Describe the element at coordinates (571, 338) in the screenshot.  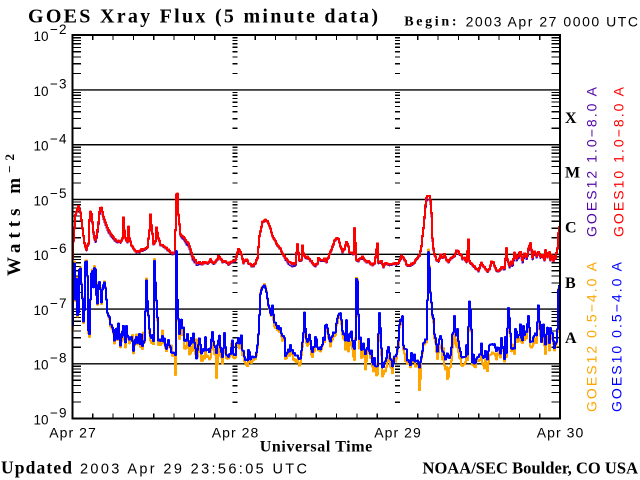
I see `svg-text: A` at that location.